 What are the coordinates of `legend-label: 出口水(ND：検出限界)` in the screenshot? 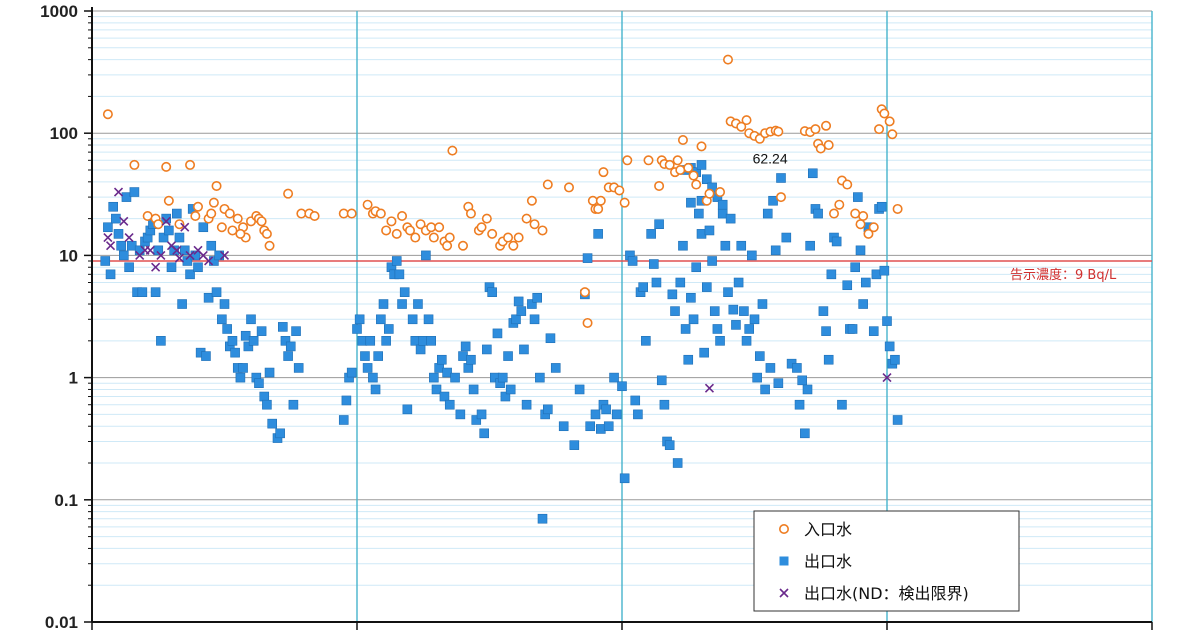 It's located at (886, 593).